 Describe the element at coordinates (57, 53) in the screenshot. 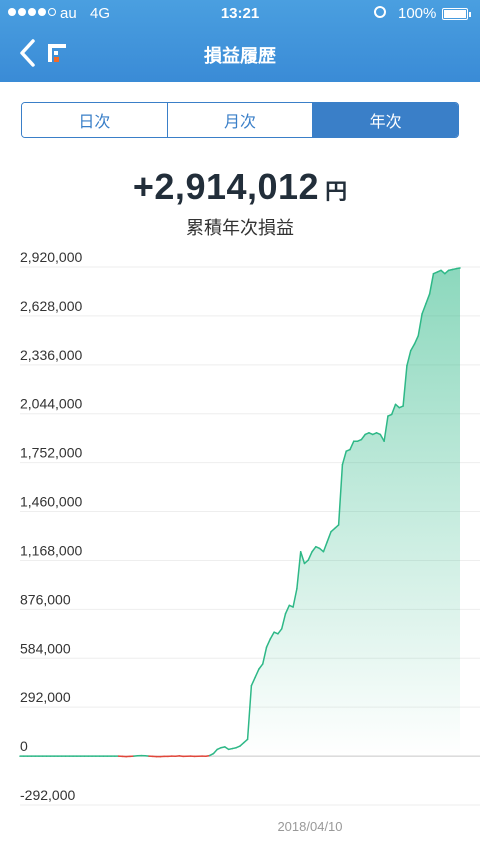

I see `app-logo-icon` at that location.